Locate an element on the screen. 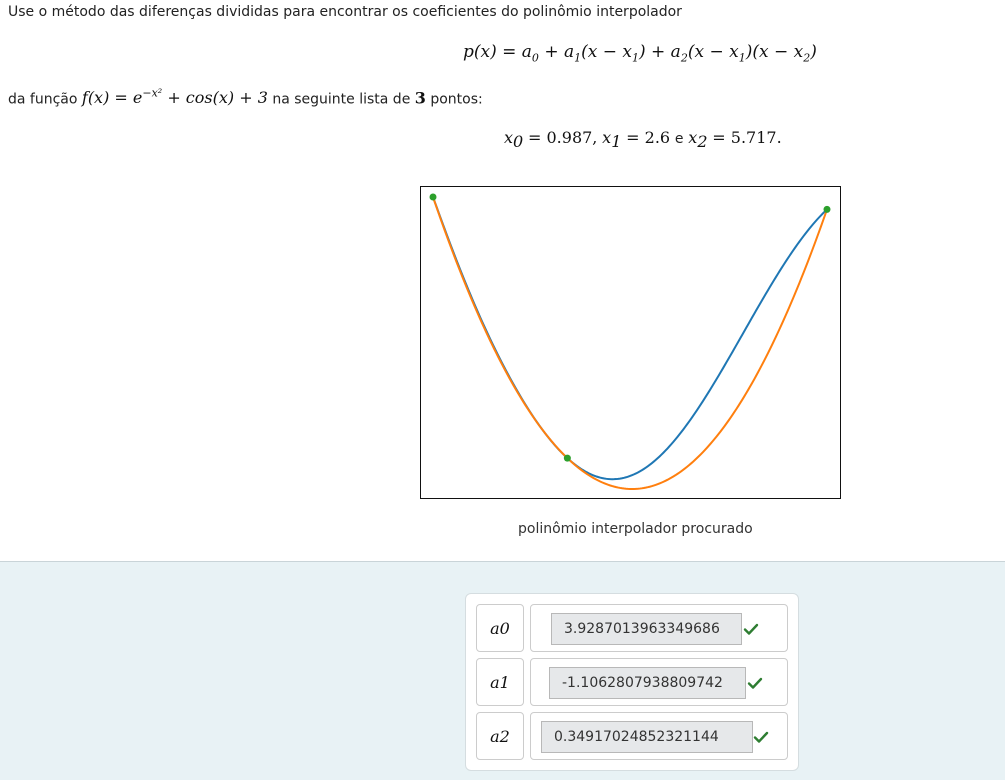 The image size is (1005, 780). coef-input-a1 is located at coordinates (647, 683).